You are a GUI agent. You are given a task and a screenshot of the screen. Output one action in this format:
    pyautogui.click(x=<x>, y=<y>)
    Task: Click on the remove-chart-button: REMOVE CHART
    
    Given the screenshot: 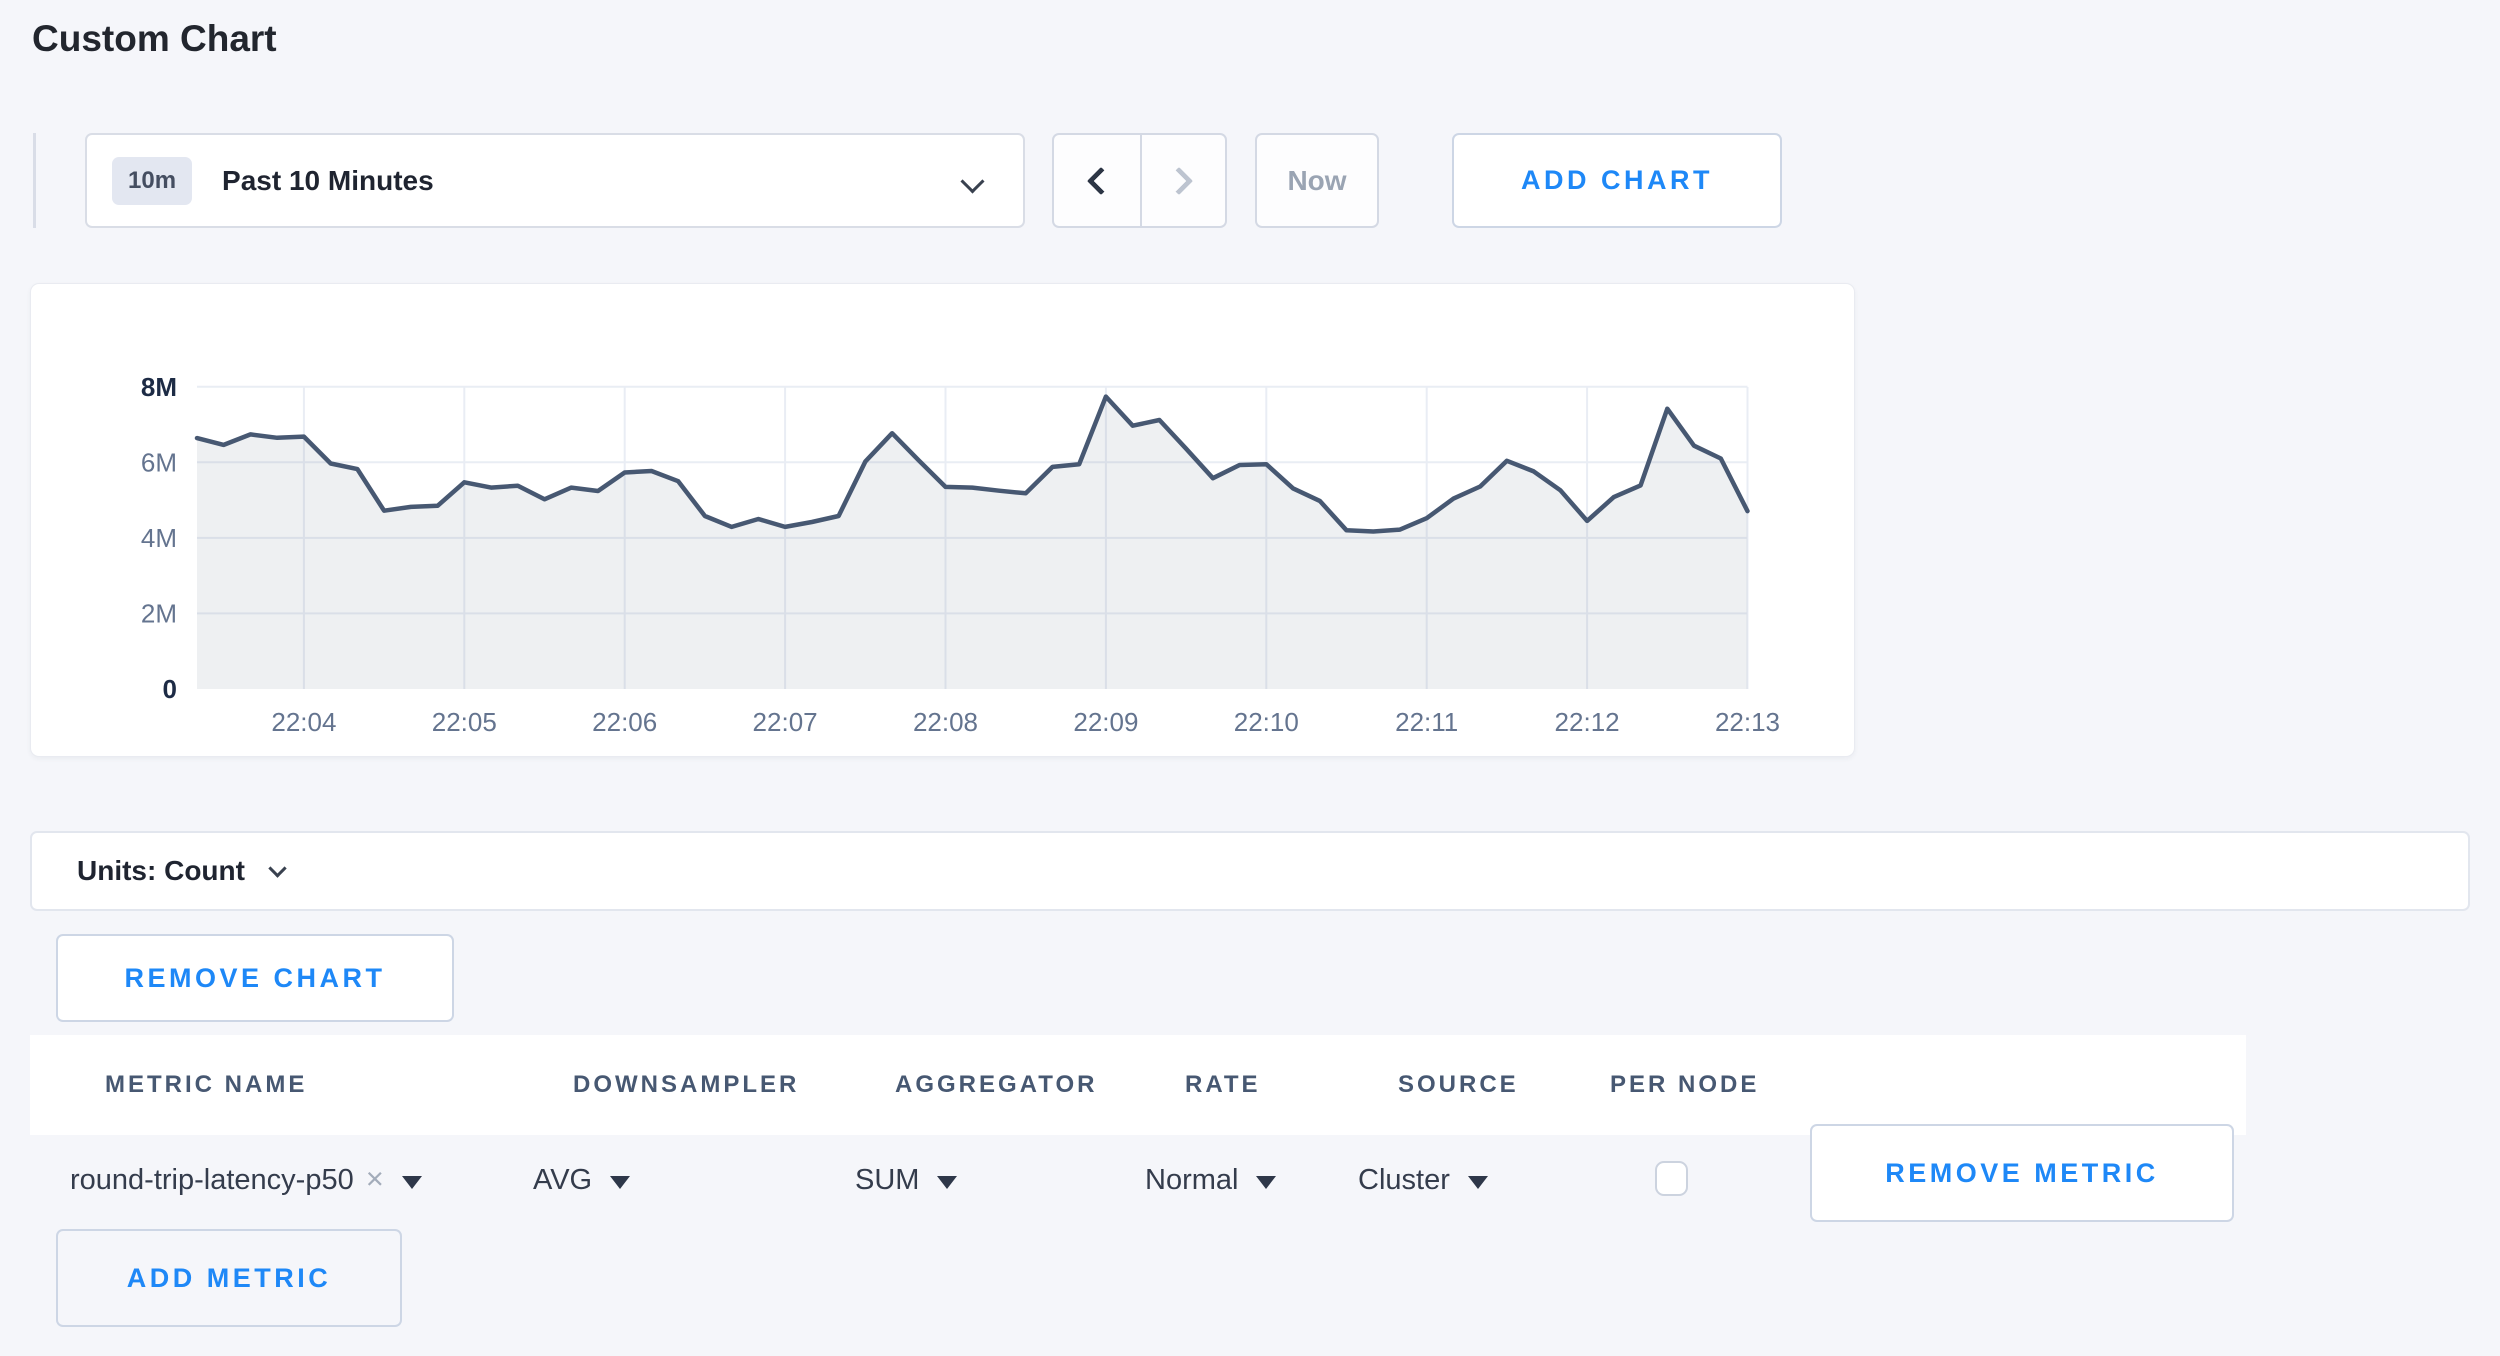 What is the action you would take?
    pyautogui.click(x=255, y=978)
    